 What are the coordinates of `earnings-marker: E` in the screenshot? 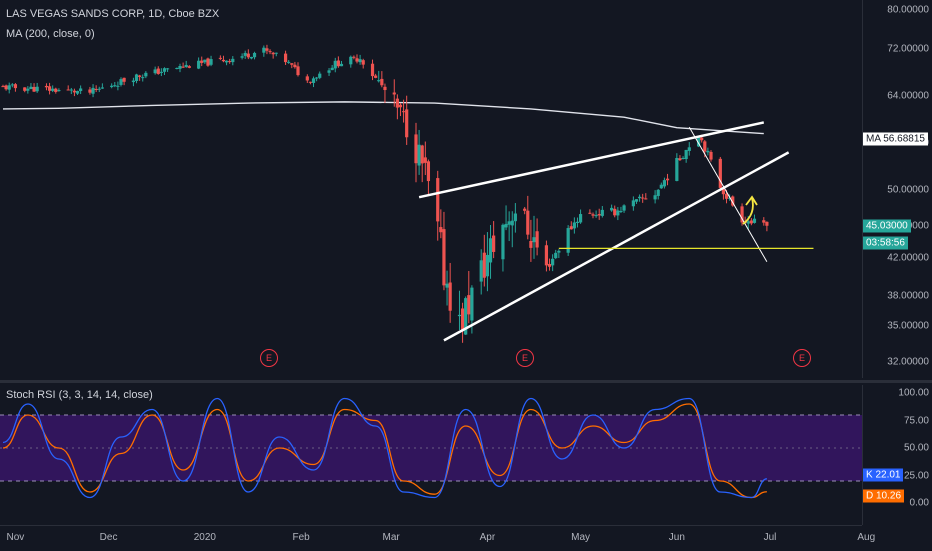 It's located at (525, 358).